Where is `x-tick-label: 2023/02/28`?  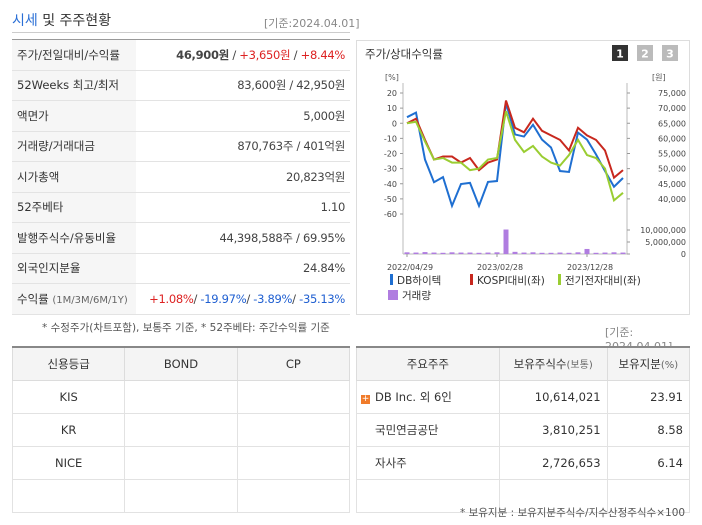 x-tick-label: 2023/02/28 is located at coordinates (500, 267).